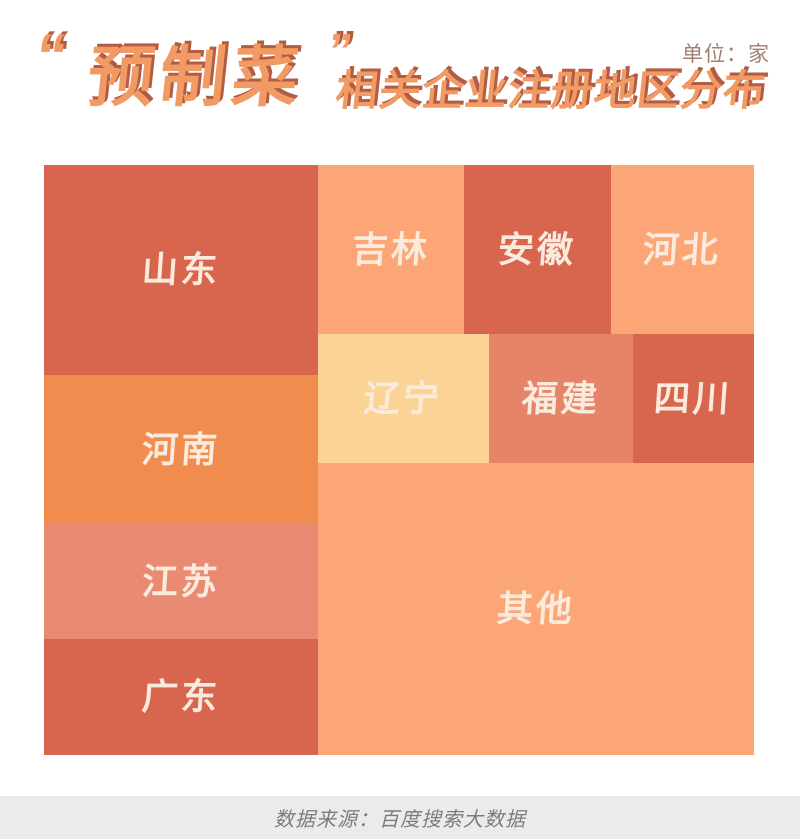 Image resolution: width=800 pixels, height=839 pixels. I want to click on treemap-cell-label-guangdong: 广东, so click(181, 696).